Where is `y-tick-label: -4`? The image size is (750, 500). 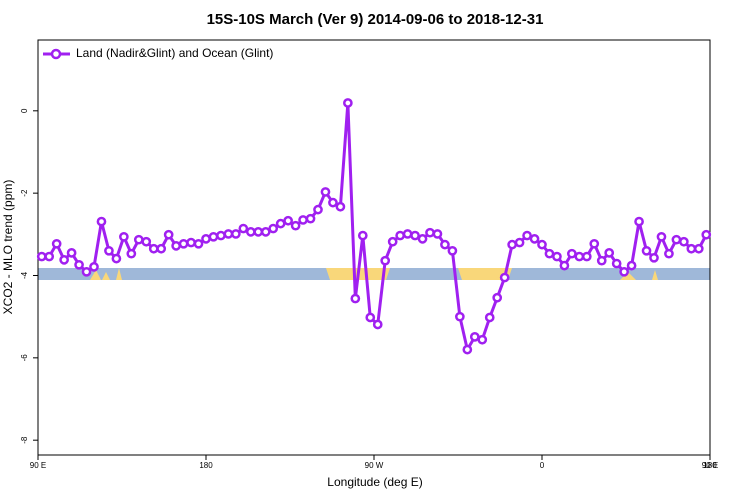 y-tick-label: -4 is located at coordinates (24, 275).